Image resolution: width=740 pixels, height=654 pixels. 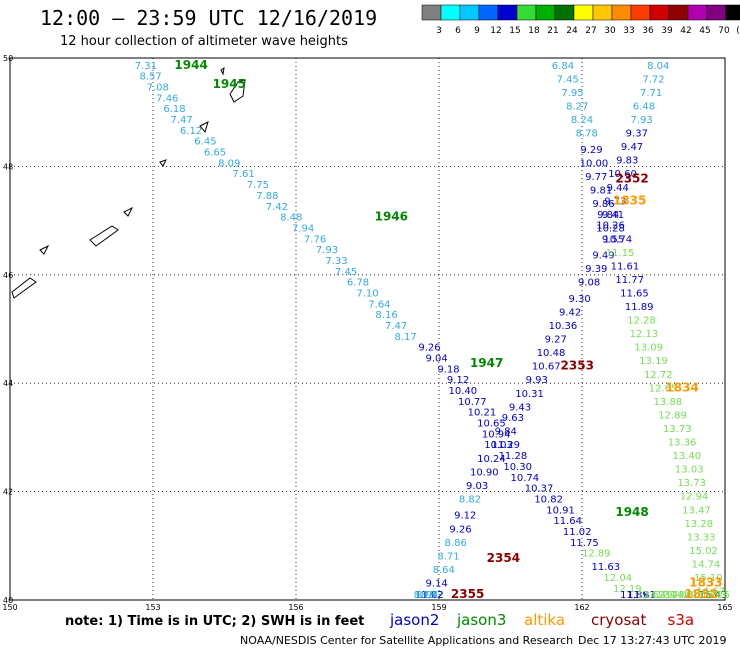 What do you see at coordinates (208, 18) in the screenshot?
I see `page-title: 12:00 – 23:59 UTC 12/16/2019` at bounding box center [208, 18].